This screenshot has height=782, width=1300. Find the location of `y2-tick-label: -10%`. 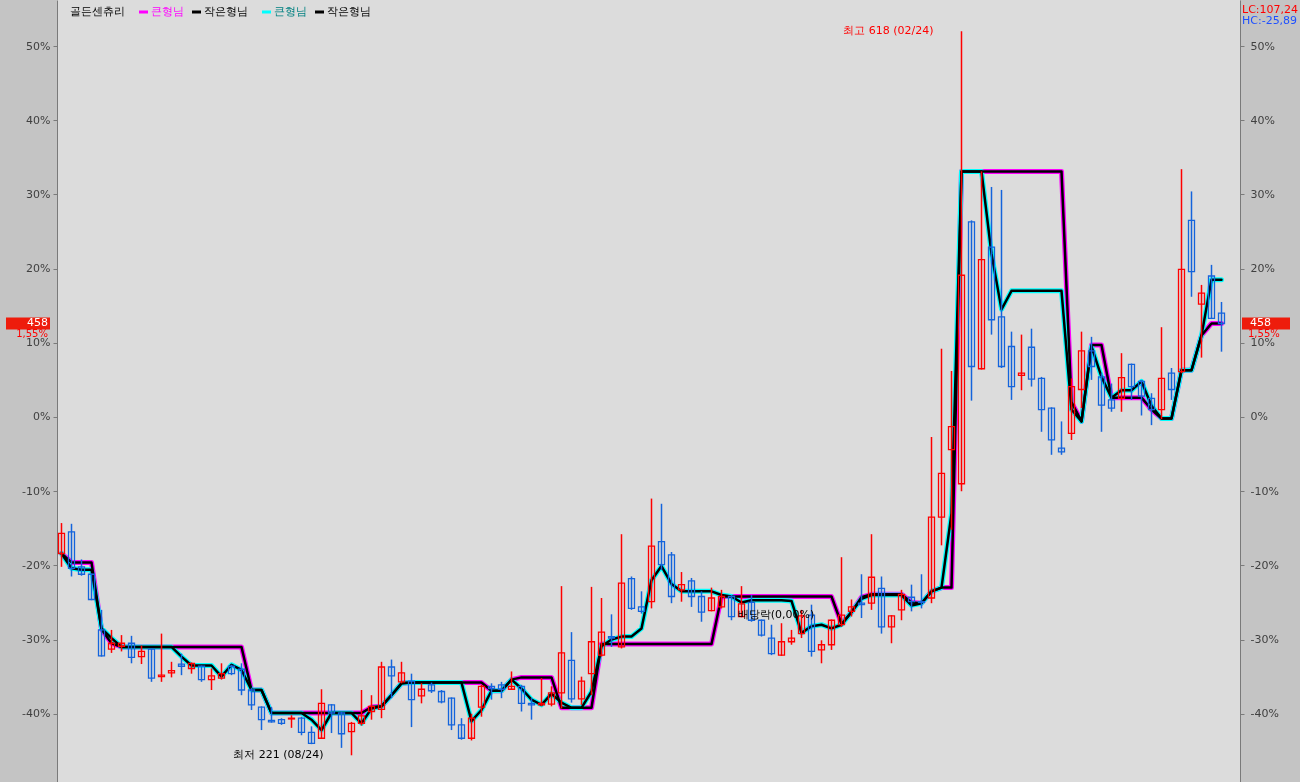

y2-tick-label: -10% is located at coordinates (1264, 491).